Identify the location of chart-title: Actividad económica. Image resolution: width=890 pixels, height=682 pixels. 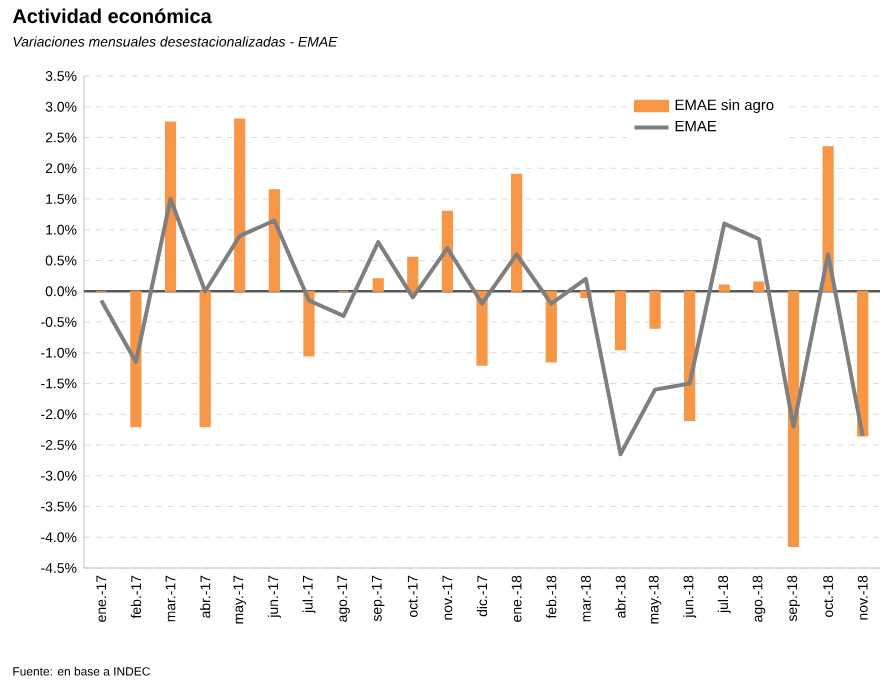
(112, 16).